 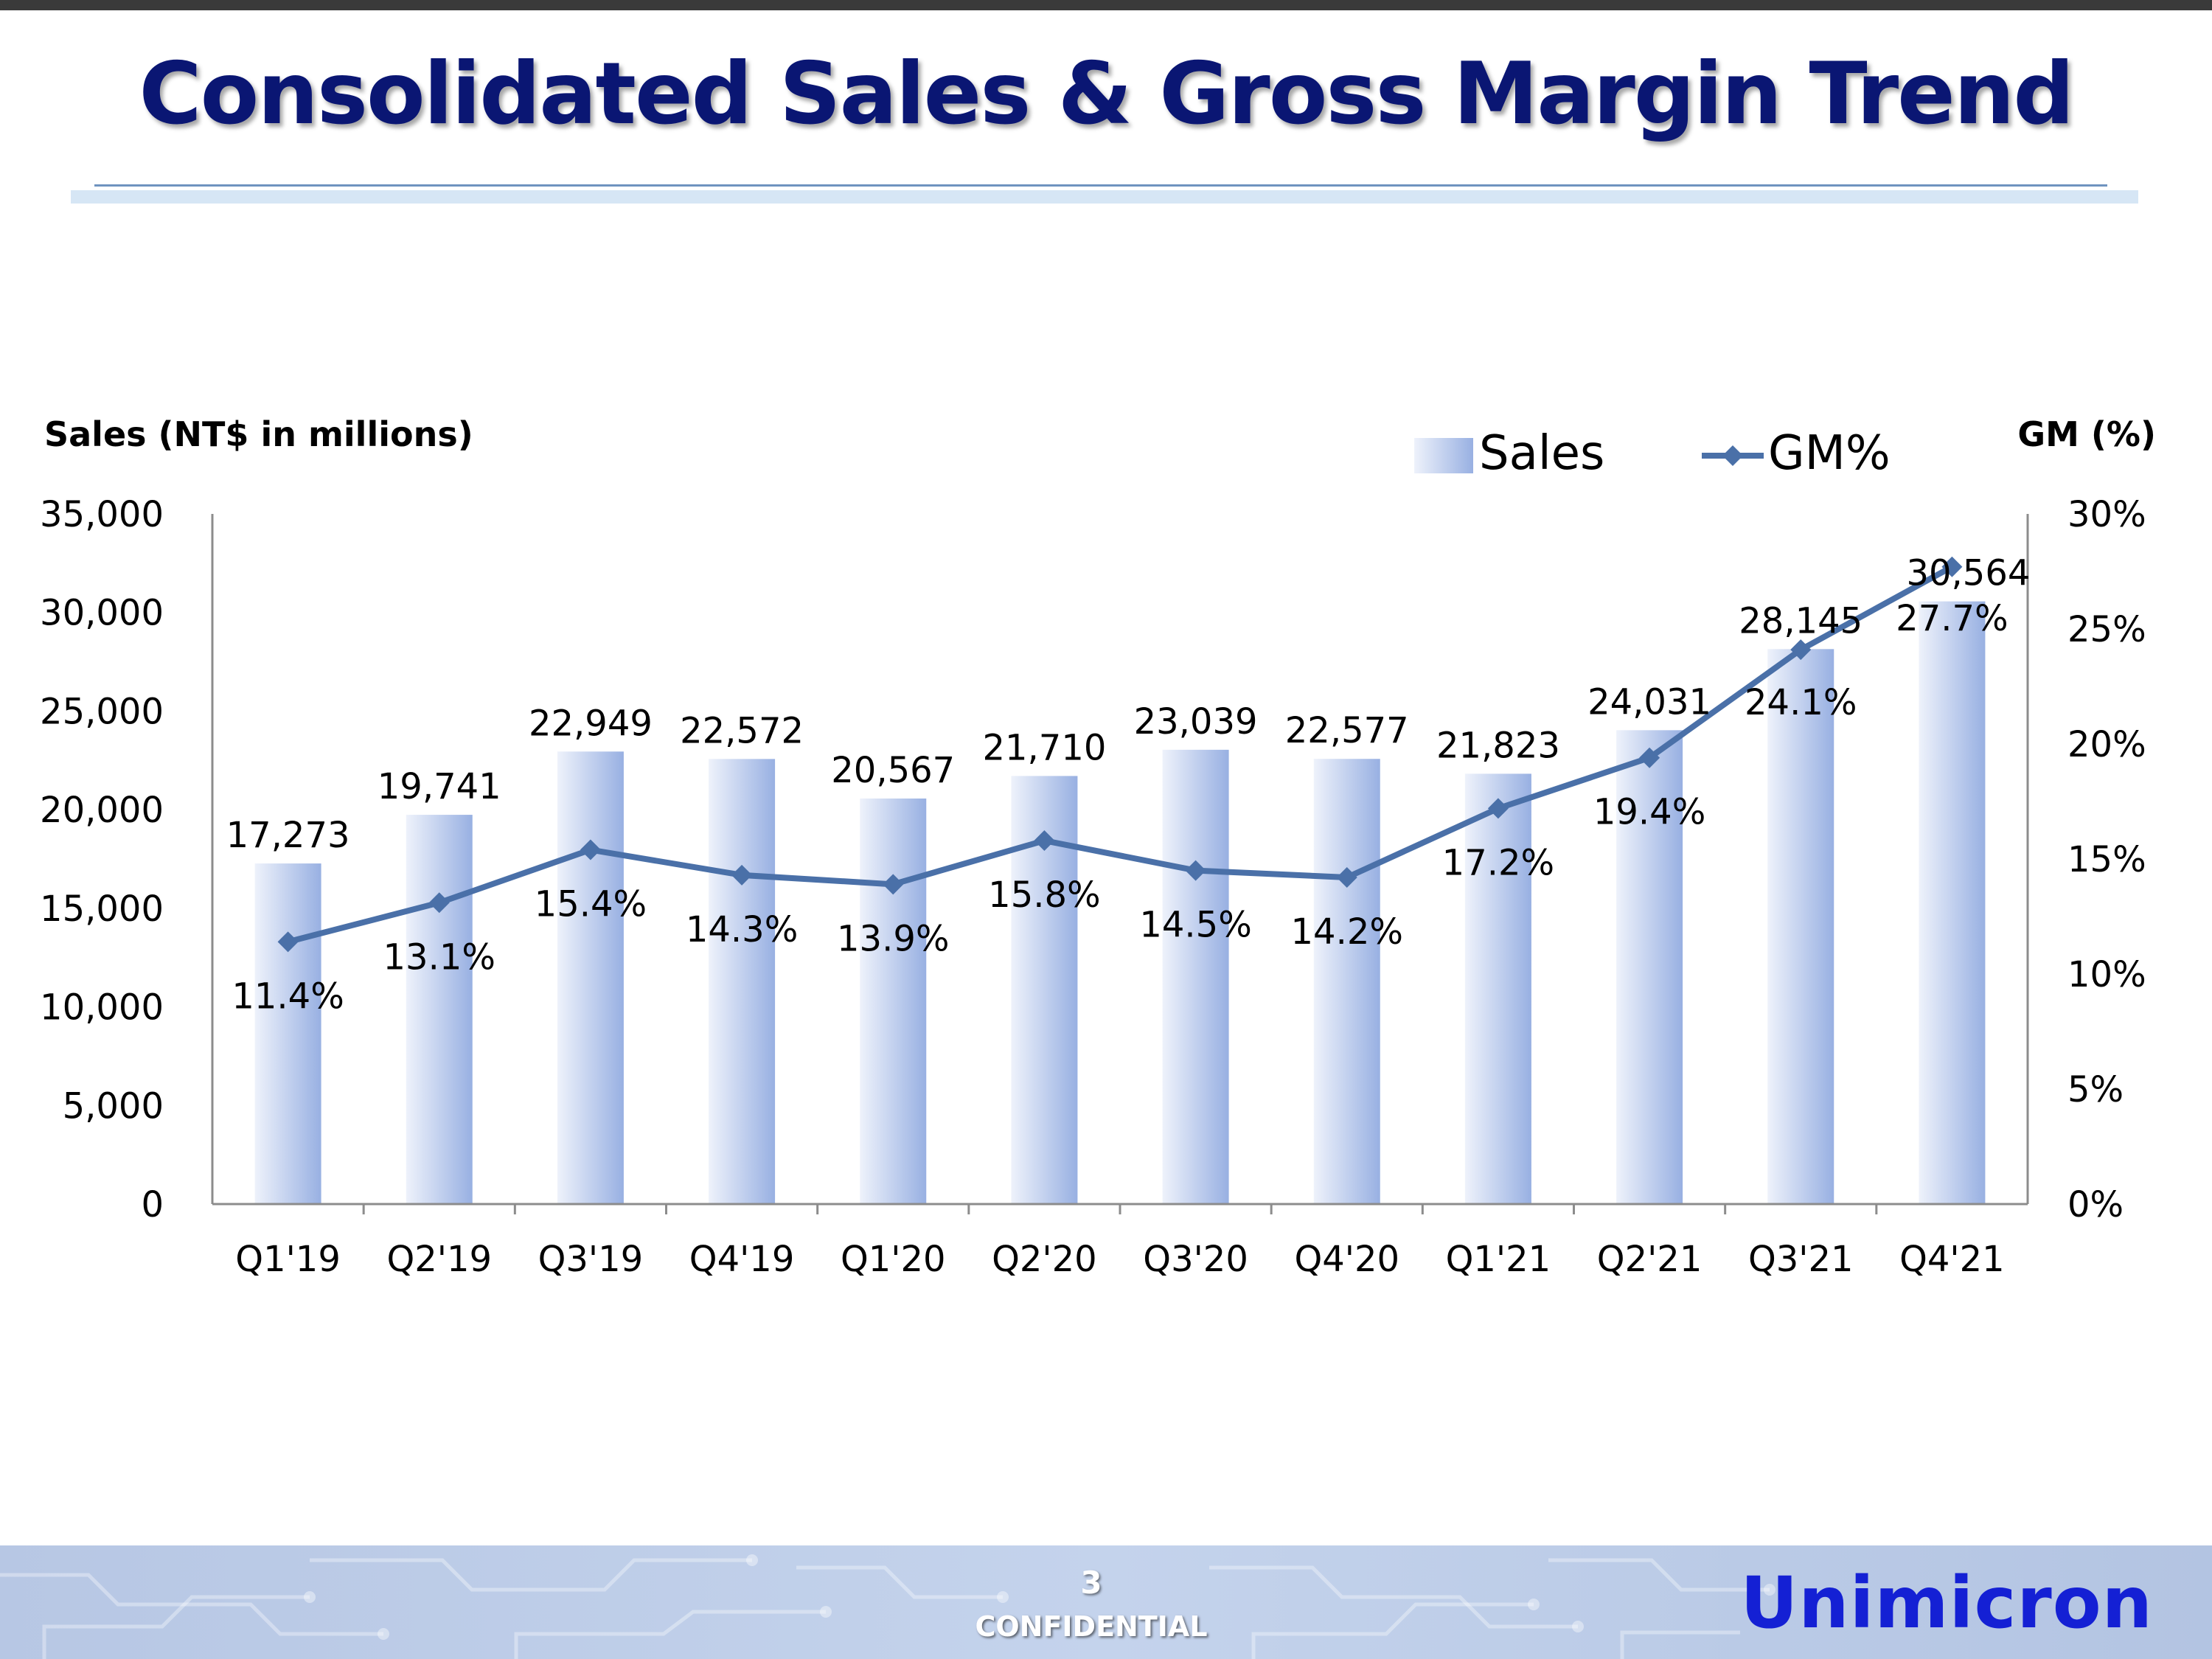 I want to click on gm-point-Q3'21, so click(x=1801, y=650).